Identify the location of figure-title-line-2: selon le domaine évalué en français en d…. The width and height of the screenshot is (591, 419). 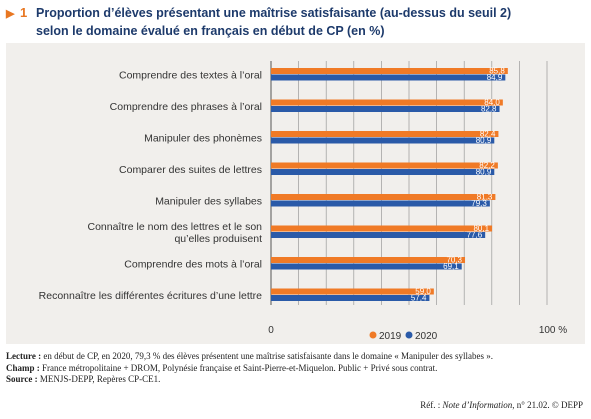
(210, 31).